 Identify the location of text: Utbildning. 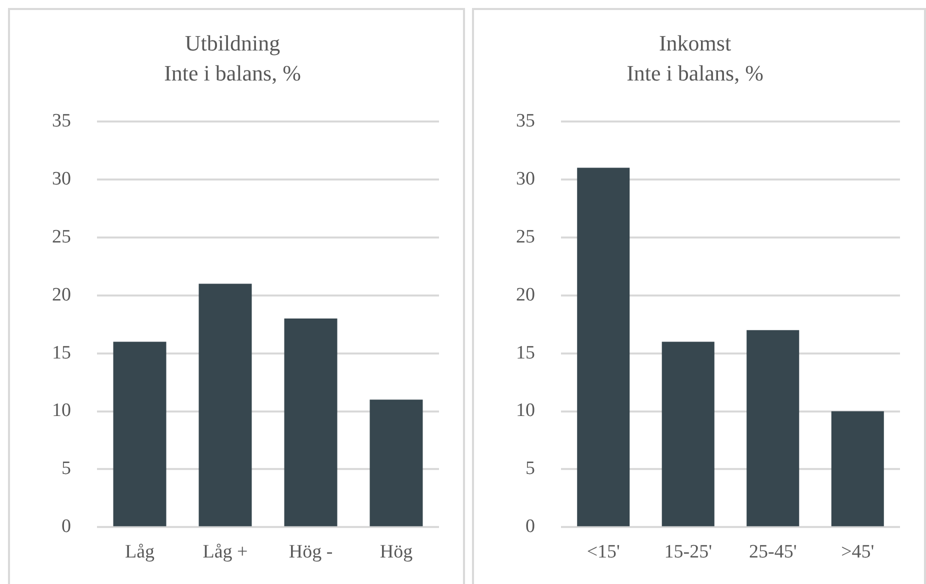
(232, 43).